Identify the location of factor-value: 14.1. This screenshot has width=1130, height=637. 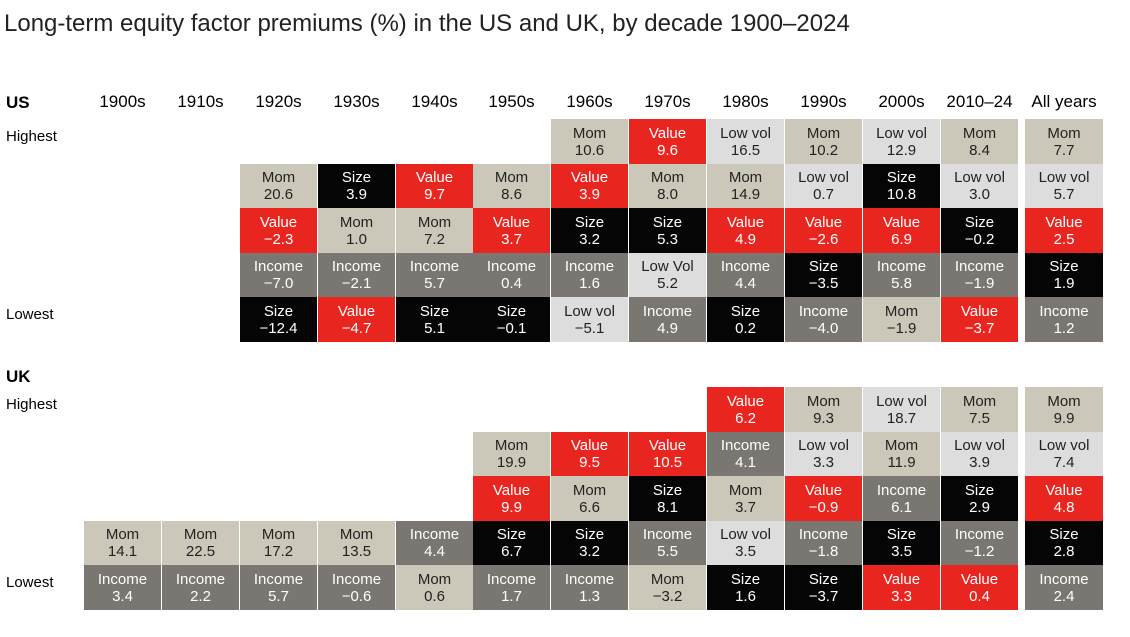
(122, 552).